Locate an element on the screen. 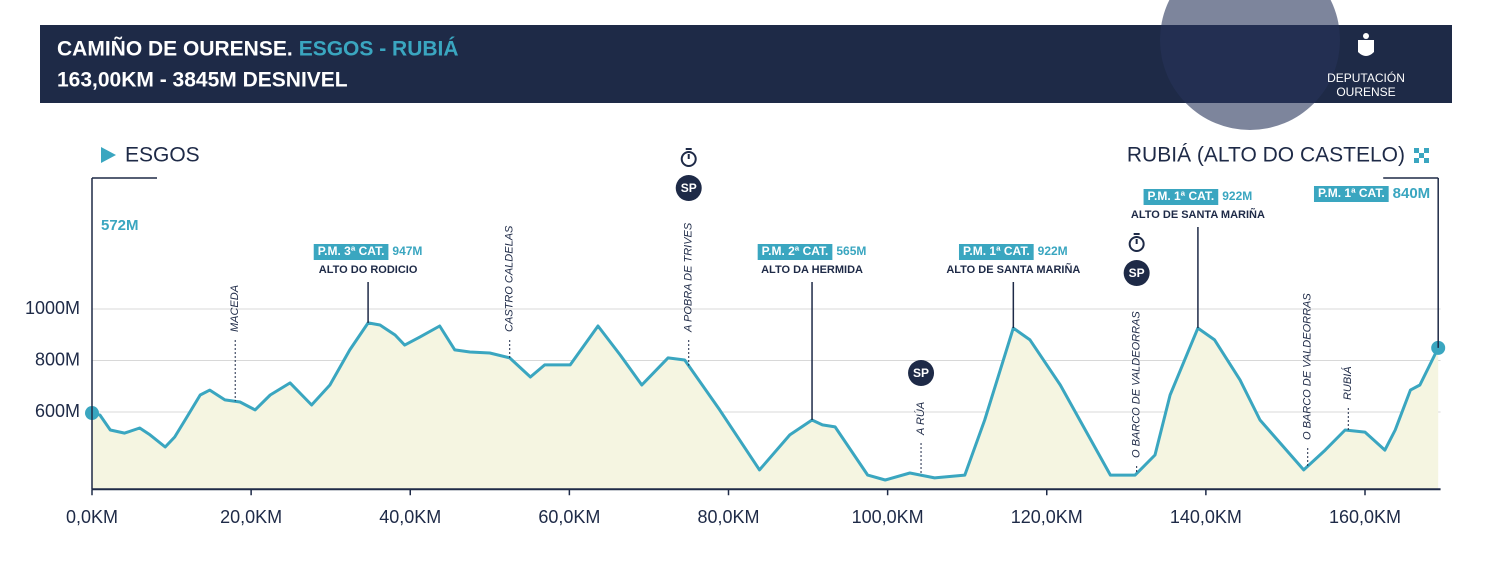 The image size is (1488, 568). town-label: MACEDA is located at coordinates (235, 308).